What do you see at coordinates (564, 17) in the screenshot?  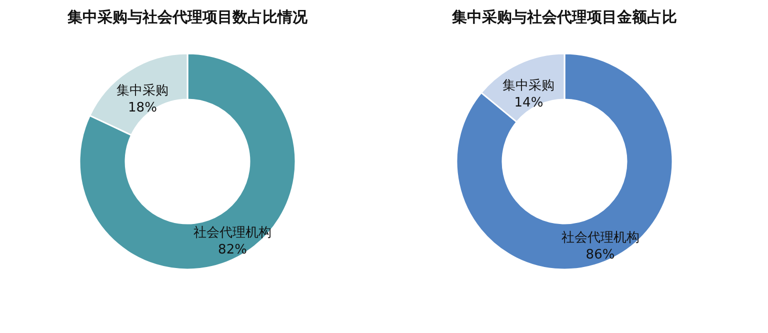 I see `chart-title: 集中采购与社会代理项目金额占比` at bounding box center [564, 17].